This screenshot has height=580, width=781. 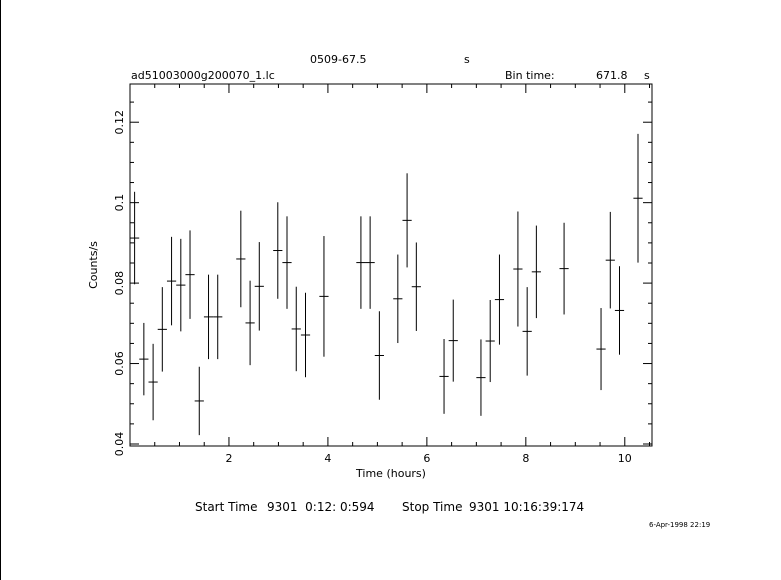 I want to click on source-name: 0509-67.5, so click(x=338, y=59).